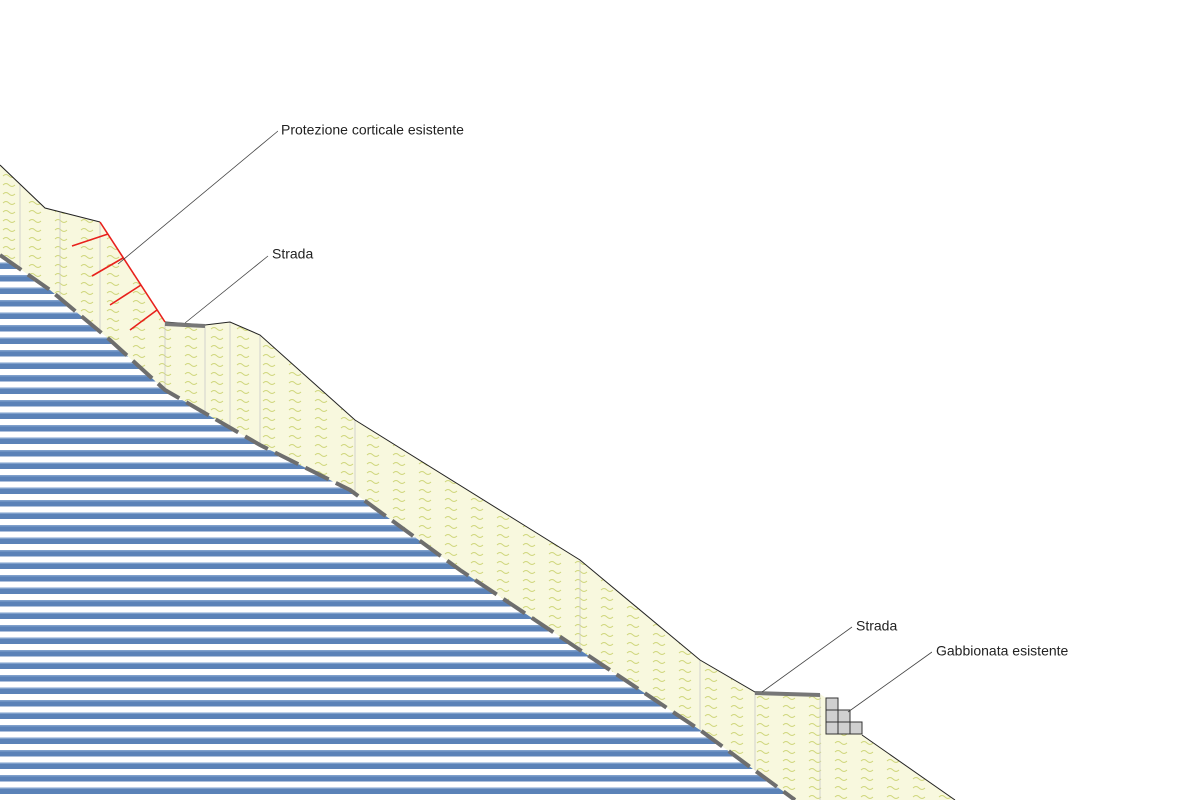 The image size is (1200, 800). Describe the element at coordinates (1002, 651) in the screenshot. I see `label: Gabbionata esistente` at that location.